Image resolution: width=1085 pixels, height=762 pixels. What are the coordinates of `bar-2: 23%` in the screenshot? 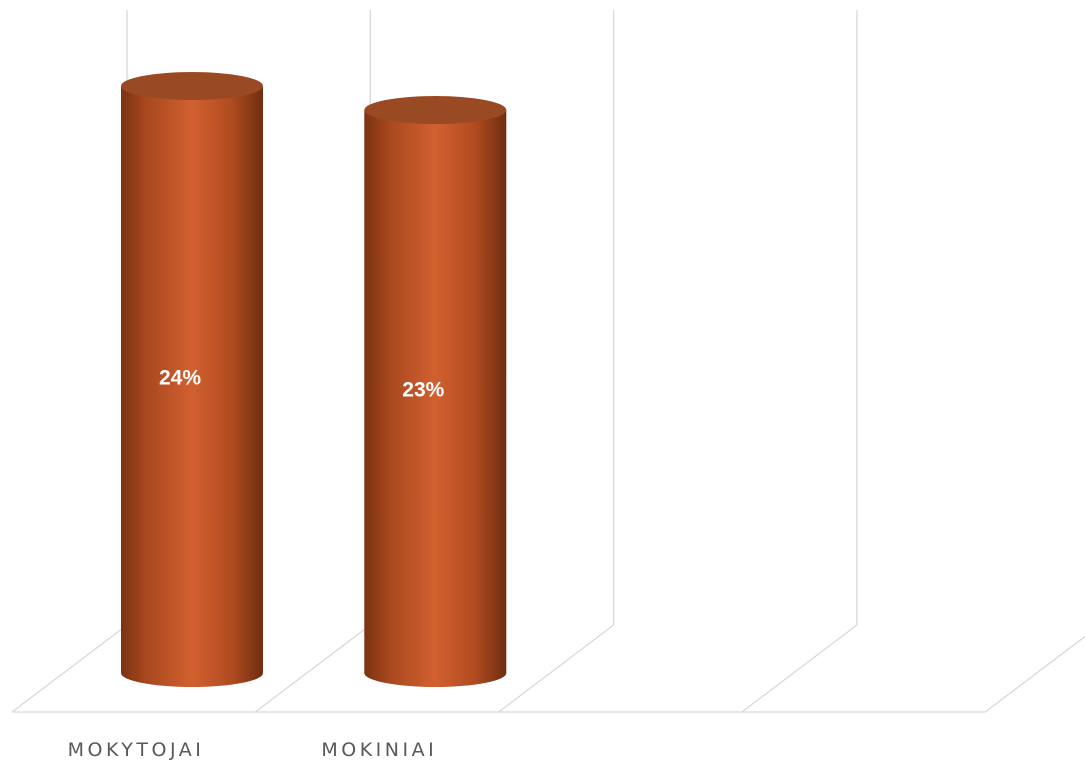 It's located at (435, 391).